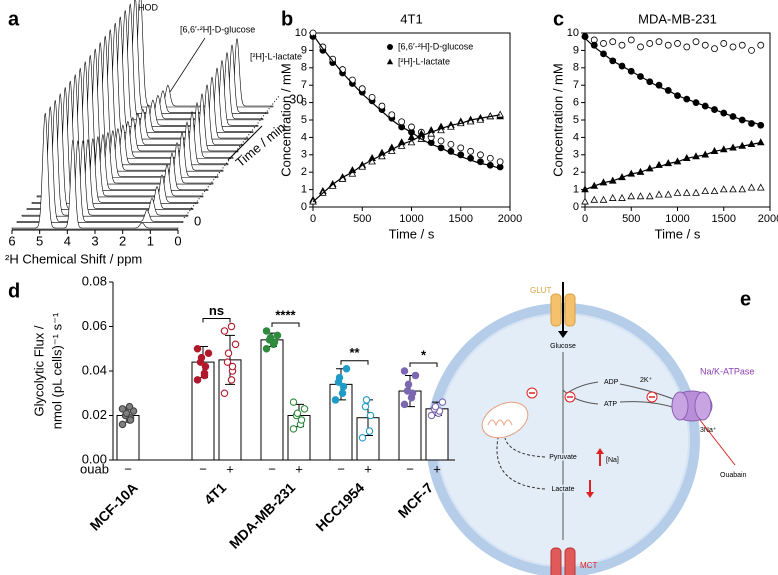 Image resolution: width=778 pixels, height=575 pixels. What do you see at coordinates (646, 380) in the screenshot?
I see `k-label: 2K⁺` at bounding box center [646, 380].